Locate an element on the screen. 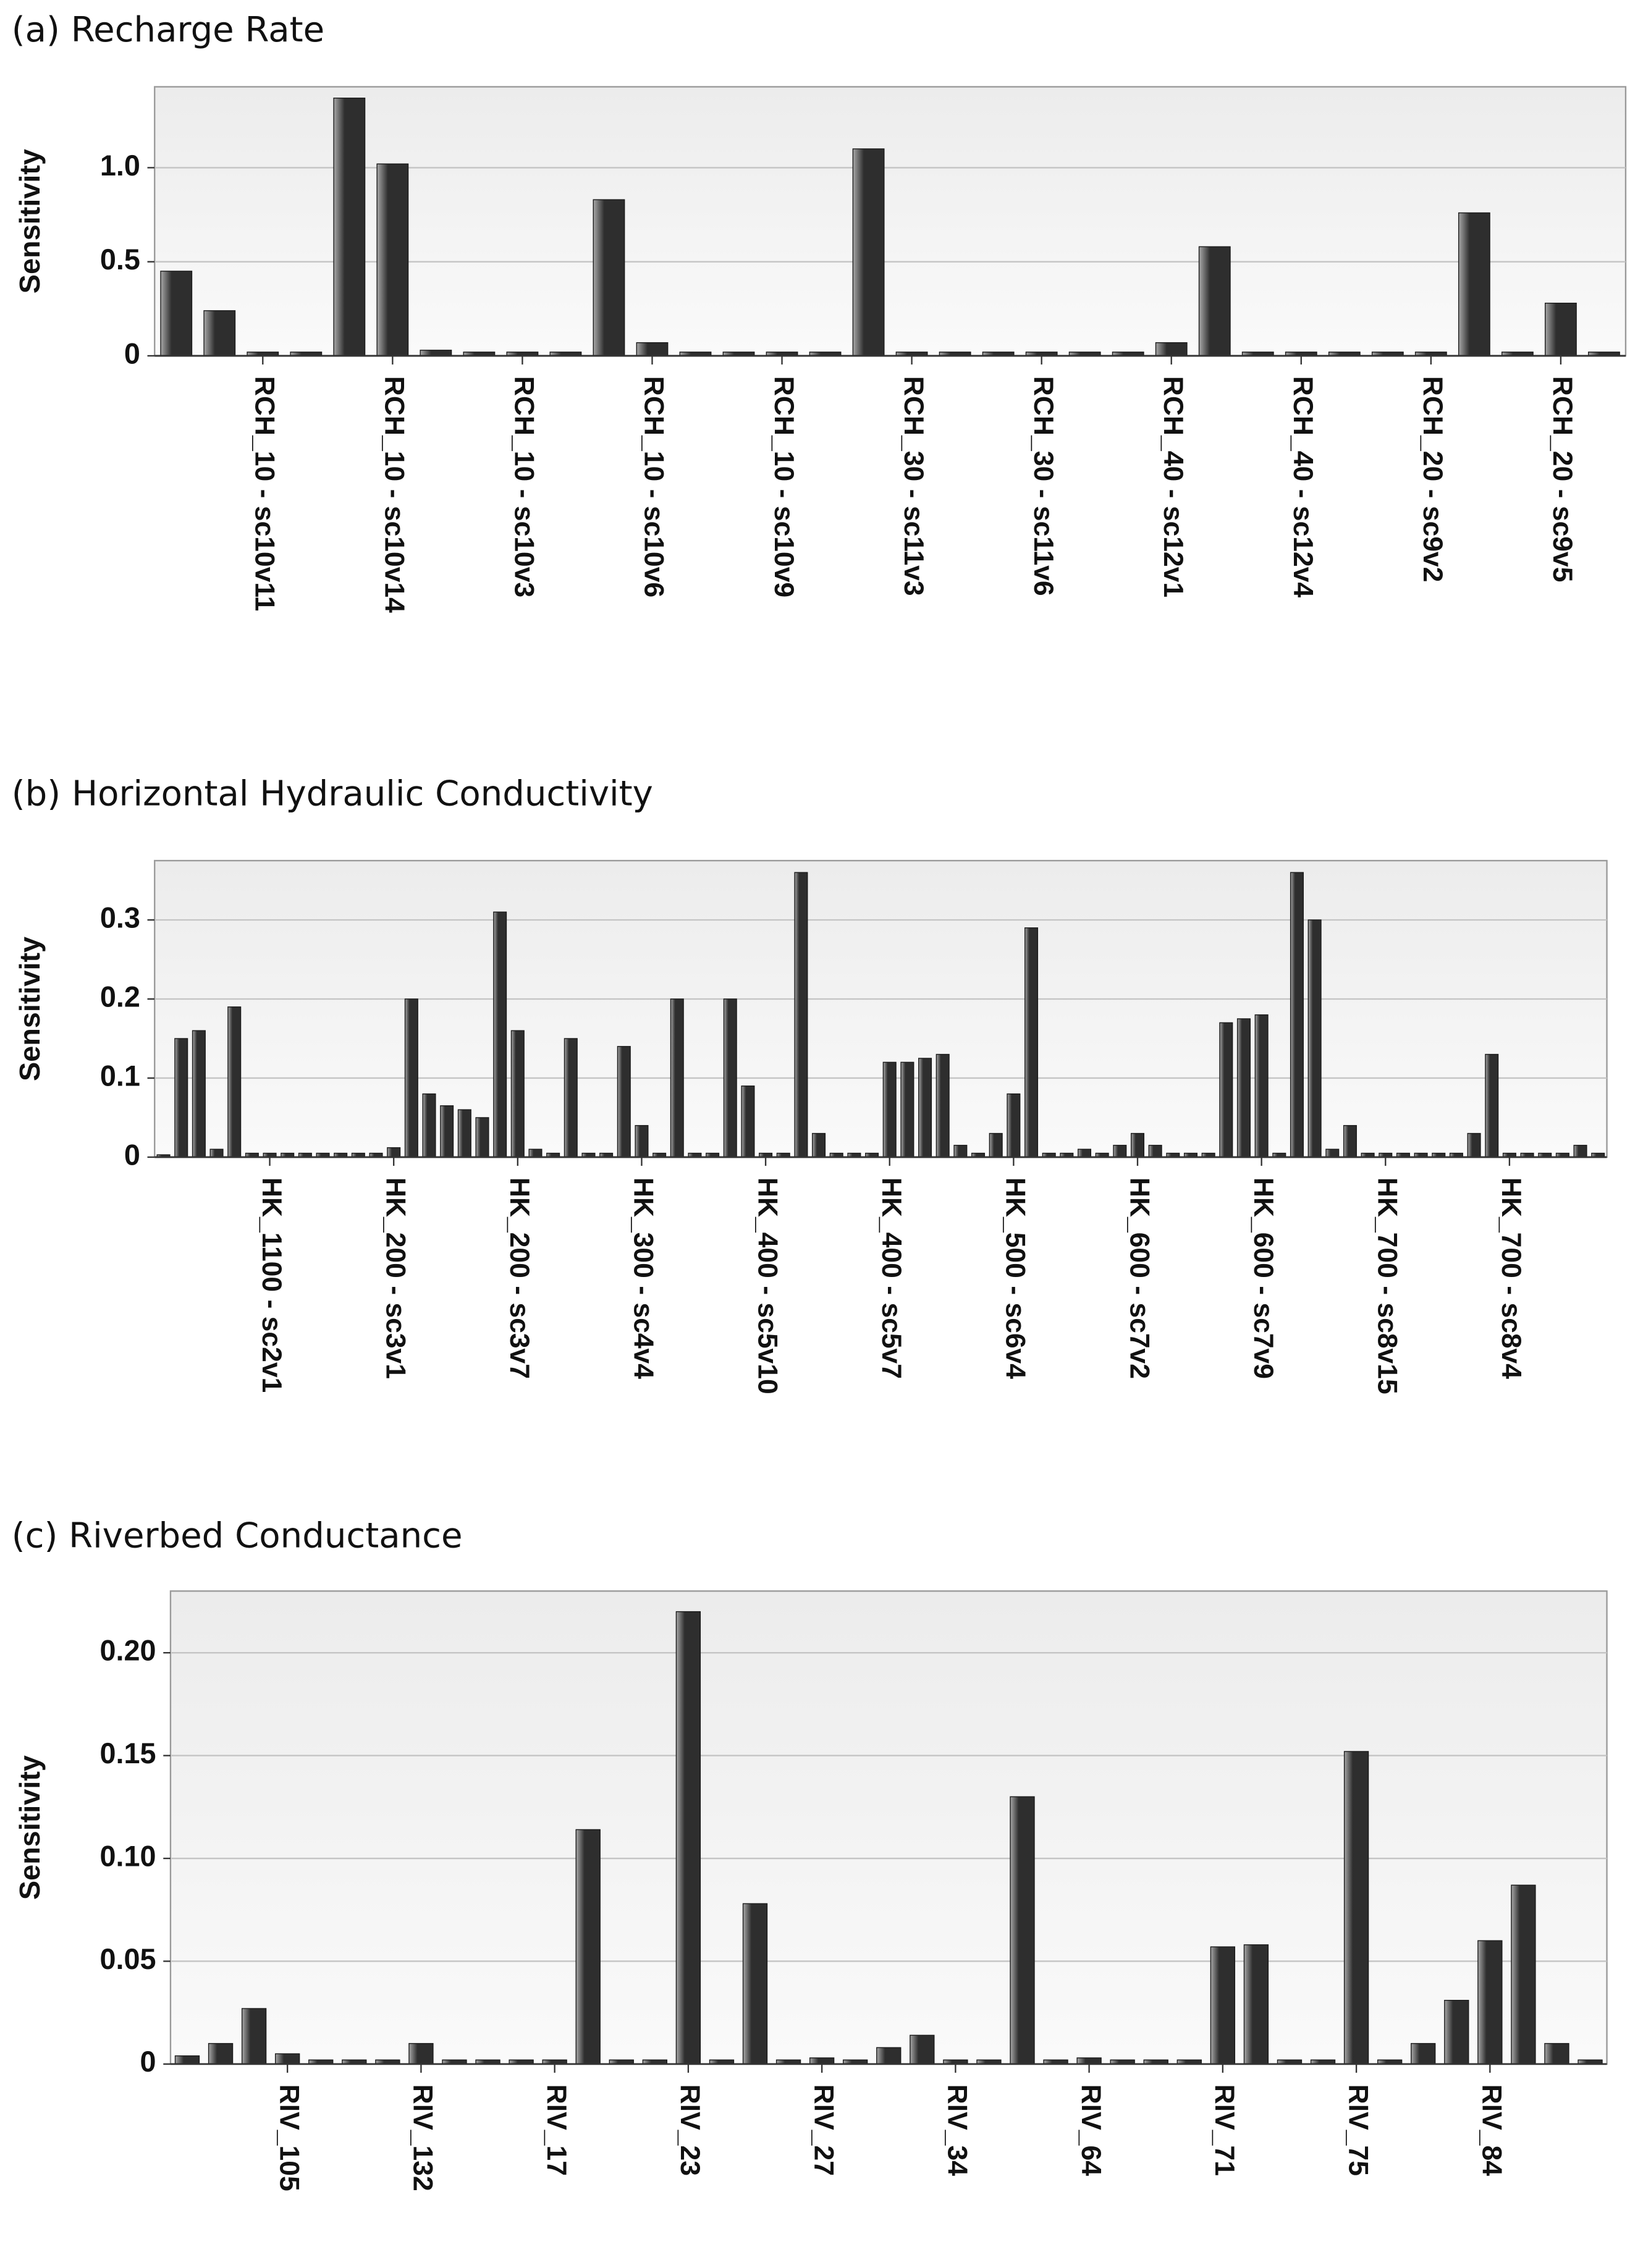  y-tick-label: 0.5 is located at coordinates (120, 259).